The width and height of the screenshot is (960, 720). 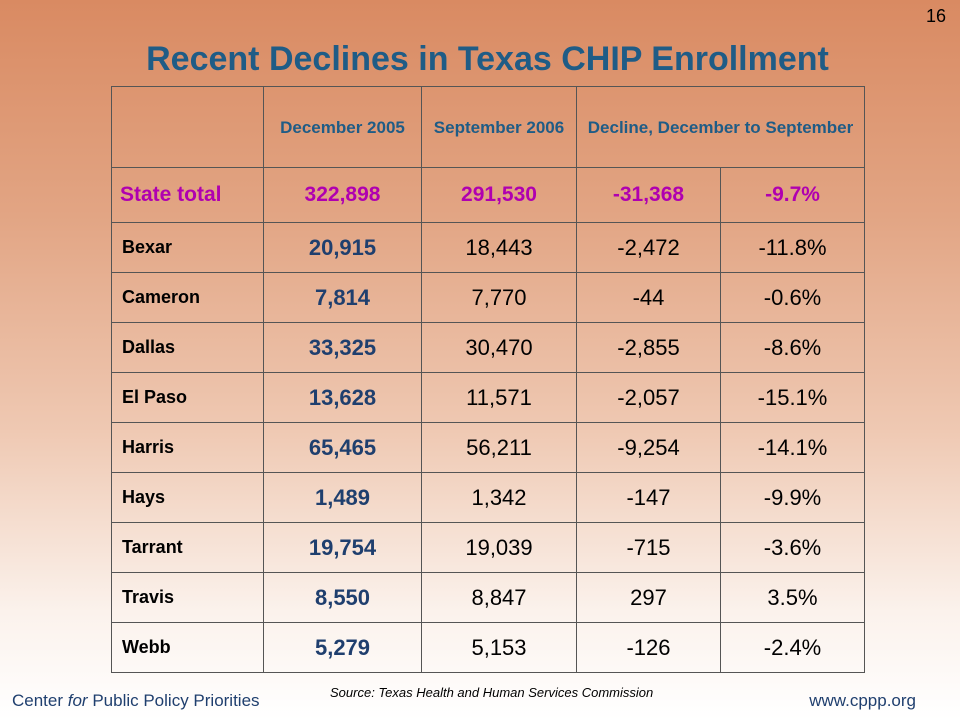 What do you see at coordinates (40, 700) in the screenshot?
I see `org-prefix: Center` at bounding box center [40, 700].